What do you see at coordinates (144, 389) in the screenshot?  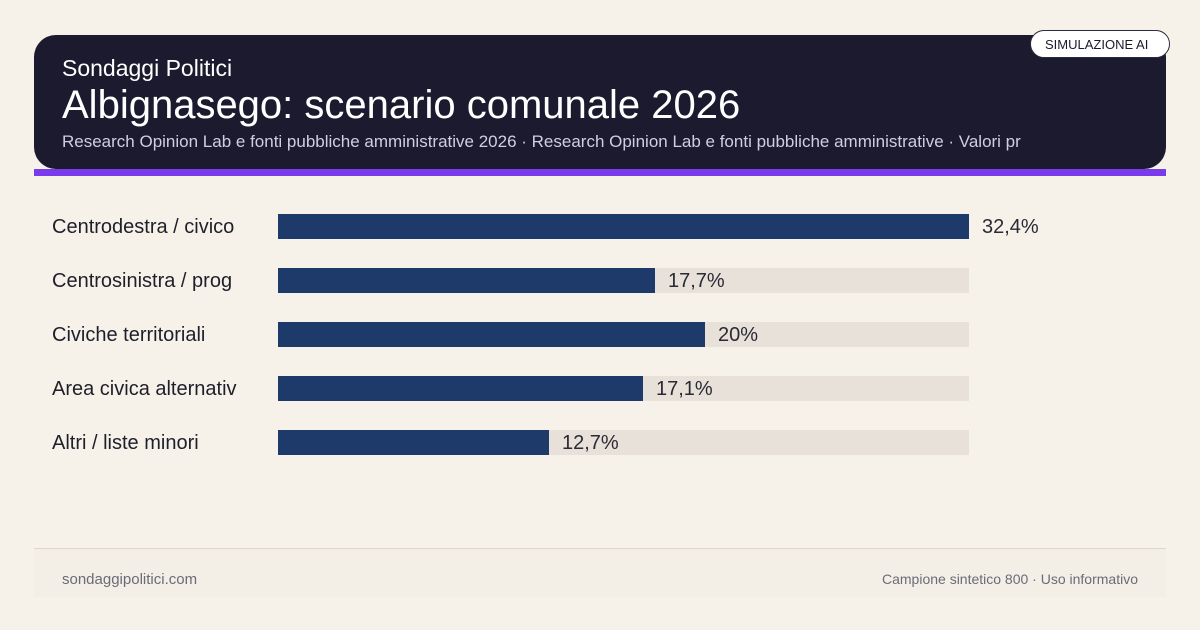 I see `category-label: Area civica alternativ` at bounding box center [144, 389].